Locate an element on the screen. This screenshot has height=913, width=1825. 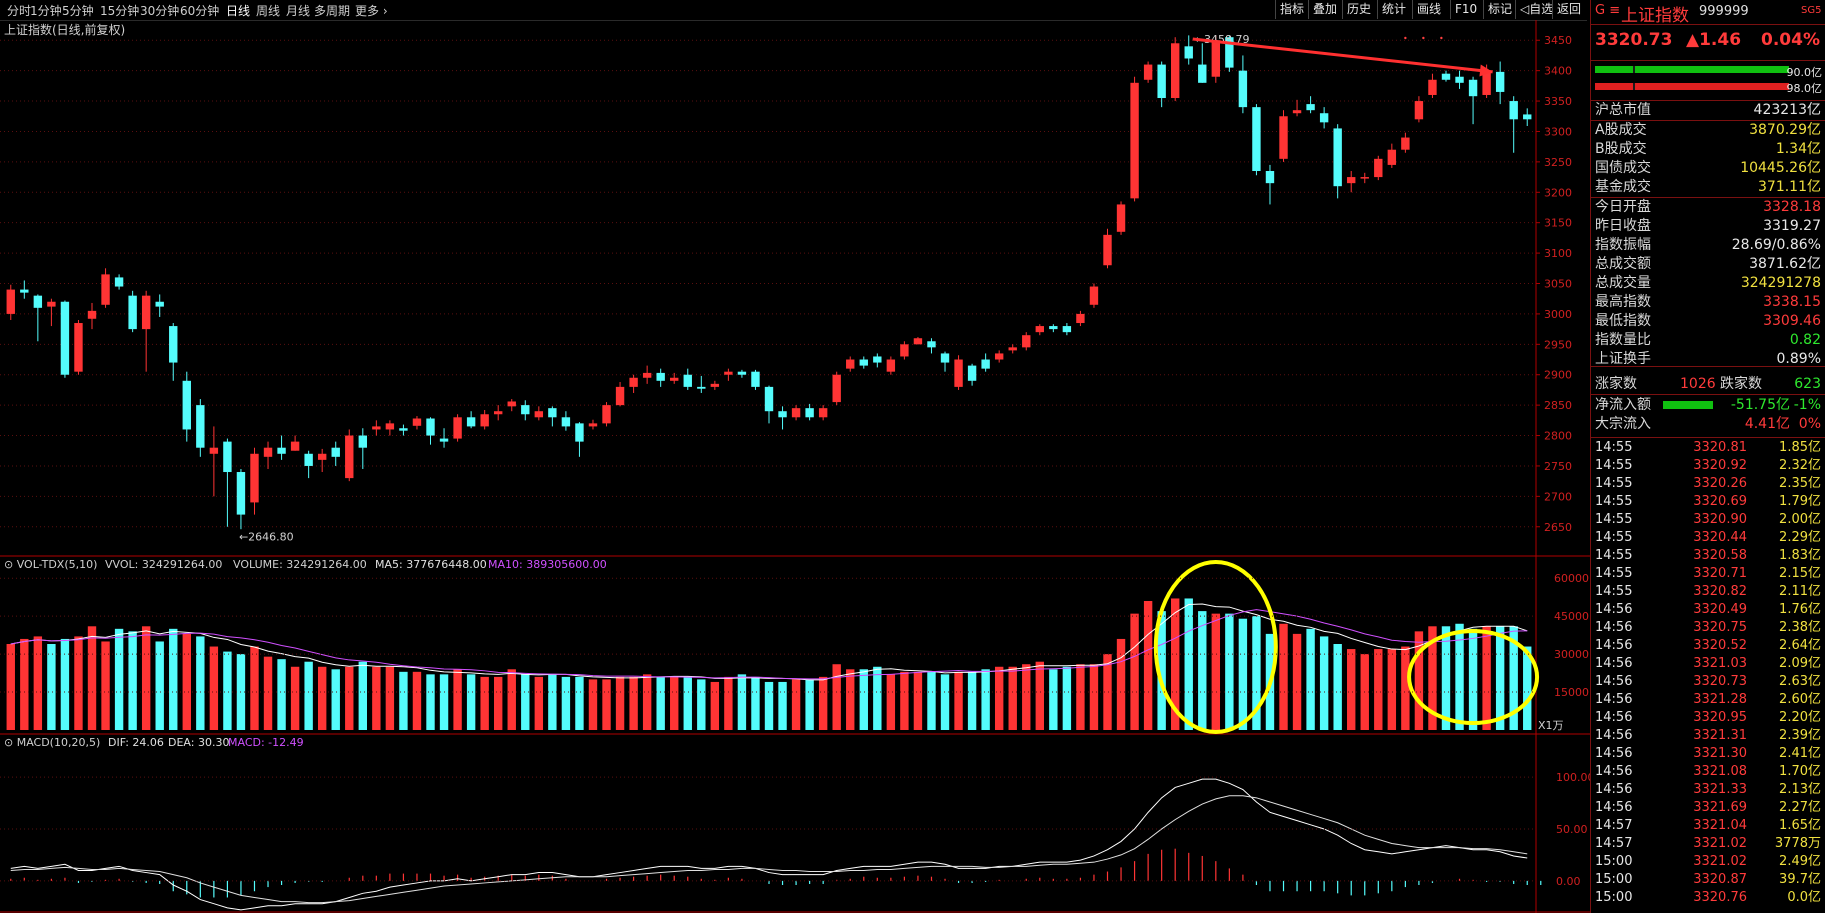
price-tick-label: 2850 is located at coordinates (1558, 405).